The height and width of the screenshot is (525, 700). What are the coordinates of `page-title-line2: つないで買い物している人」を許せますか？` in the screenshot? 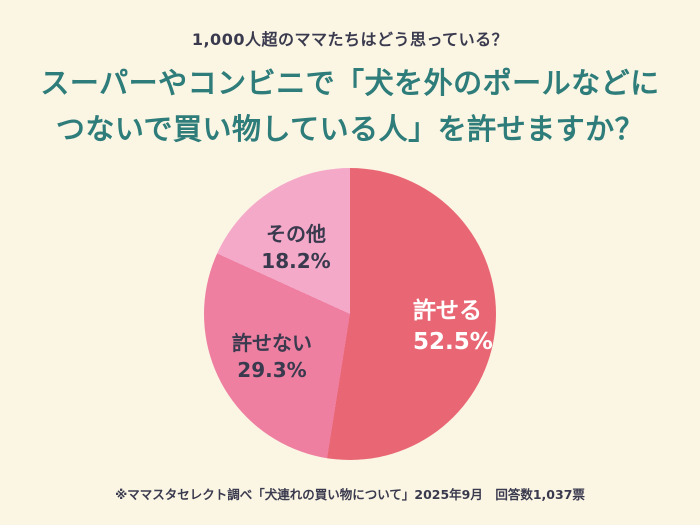 It's located at (350, 129).